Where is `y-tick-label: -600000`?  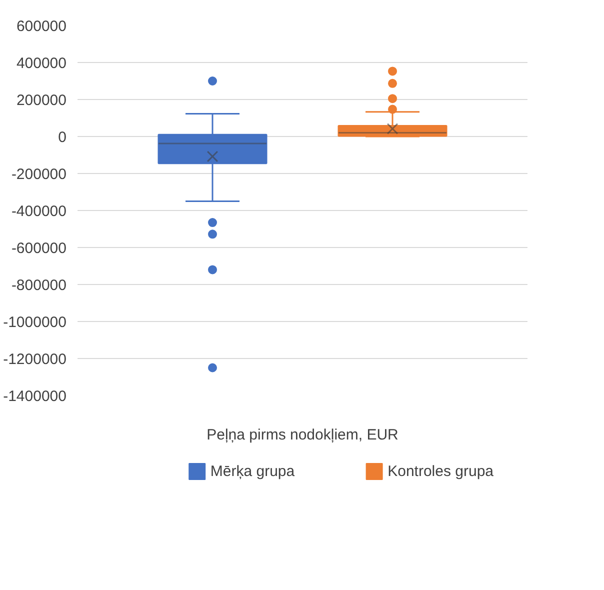 y-tick-label: -600000 is located at coordinates (39, 248).